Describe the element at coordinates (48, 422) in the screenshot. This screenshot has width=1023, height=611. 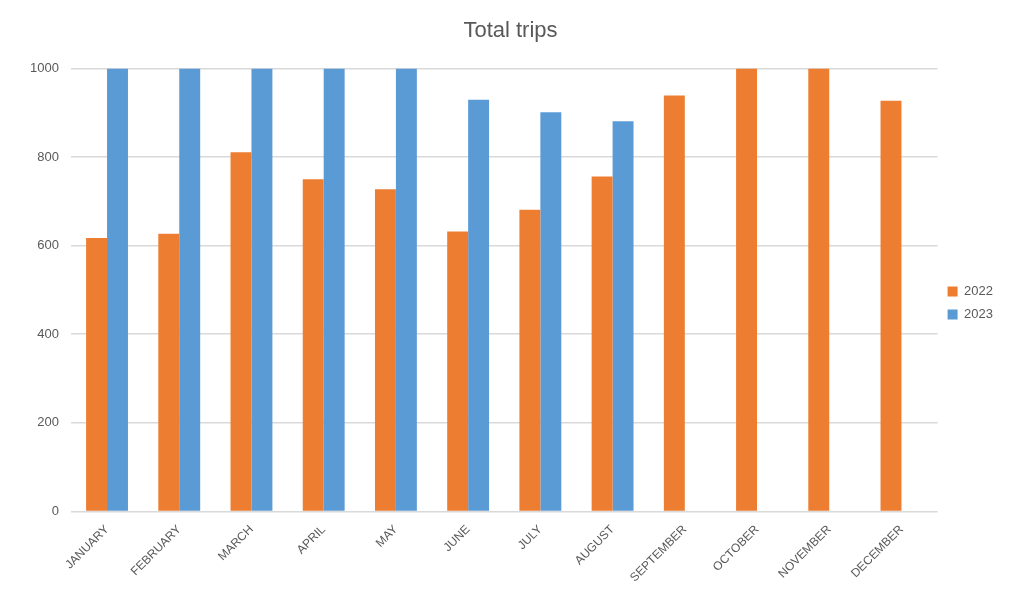
I see `y-tick-label: 200` at that location.